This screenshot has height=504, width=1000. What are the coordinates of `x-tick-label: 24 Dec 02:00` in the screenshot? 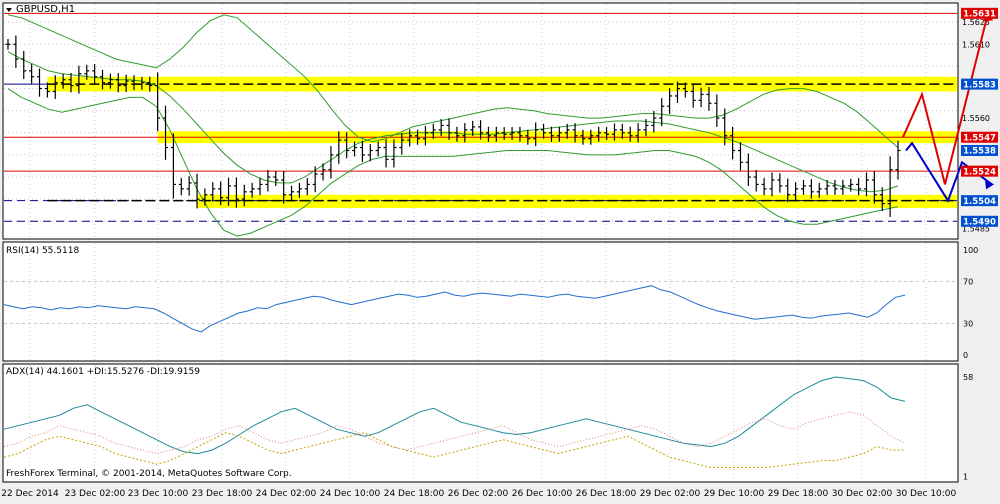 It's located at (286, 494).